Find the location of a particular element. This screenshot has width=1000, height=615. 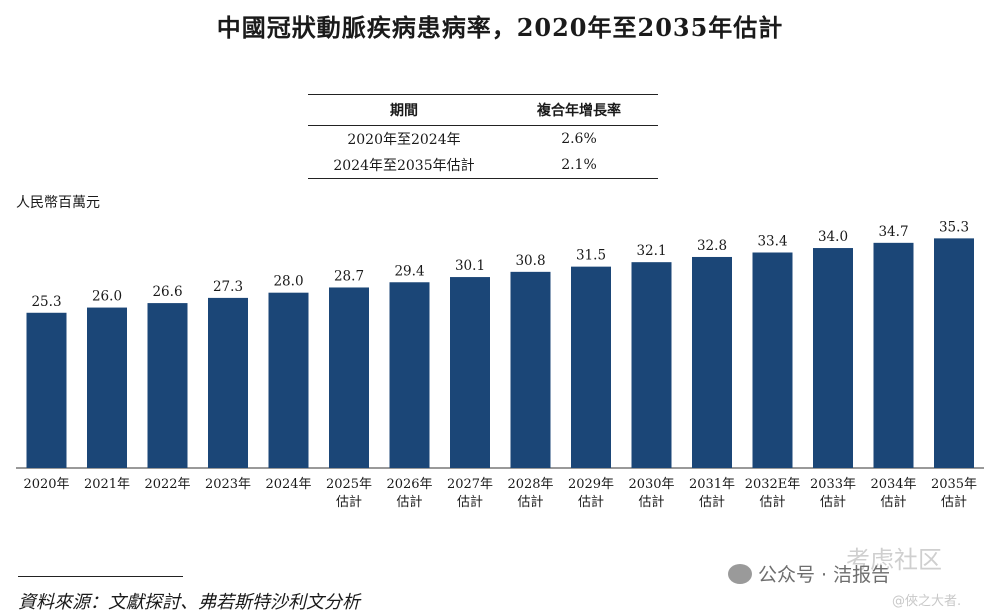

x-tick-label: 2027年 is located at coordinates (470, 484).